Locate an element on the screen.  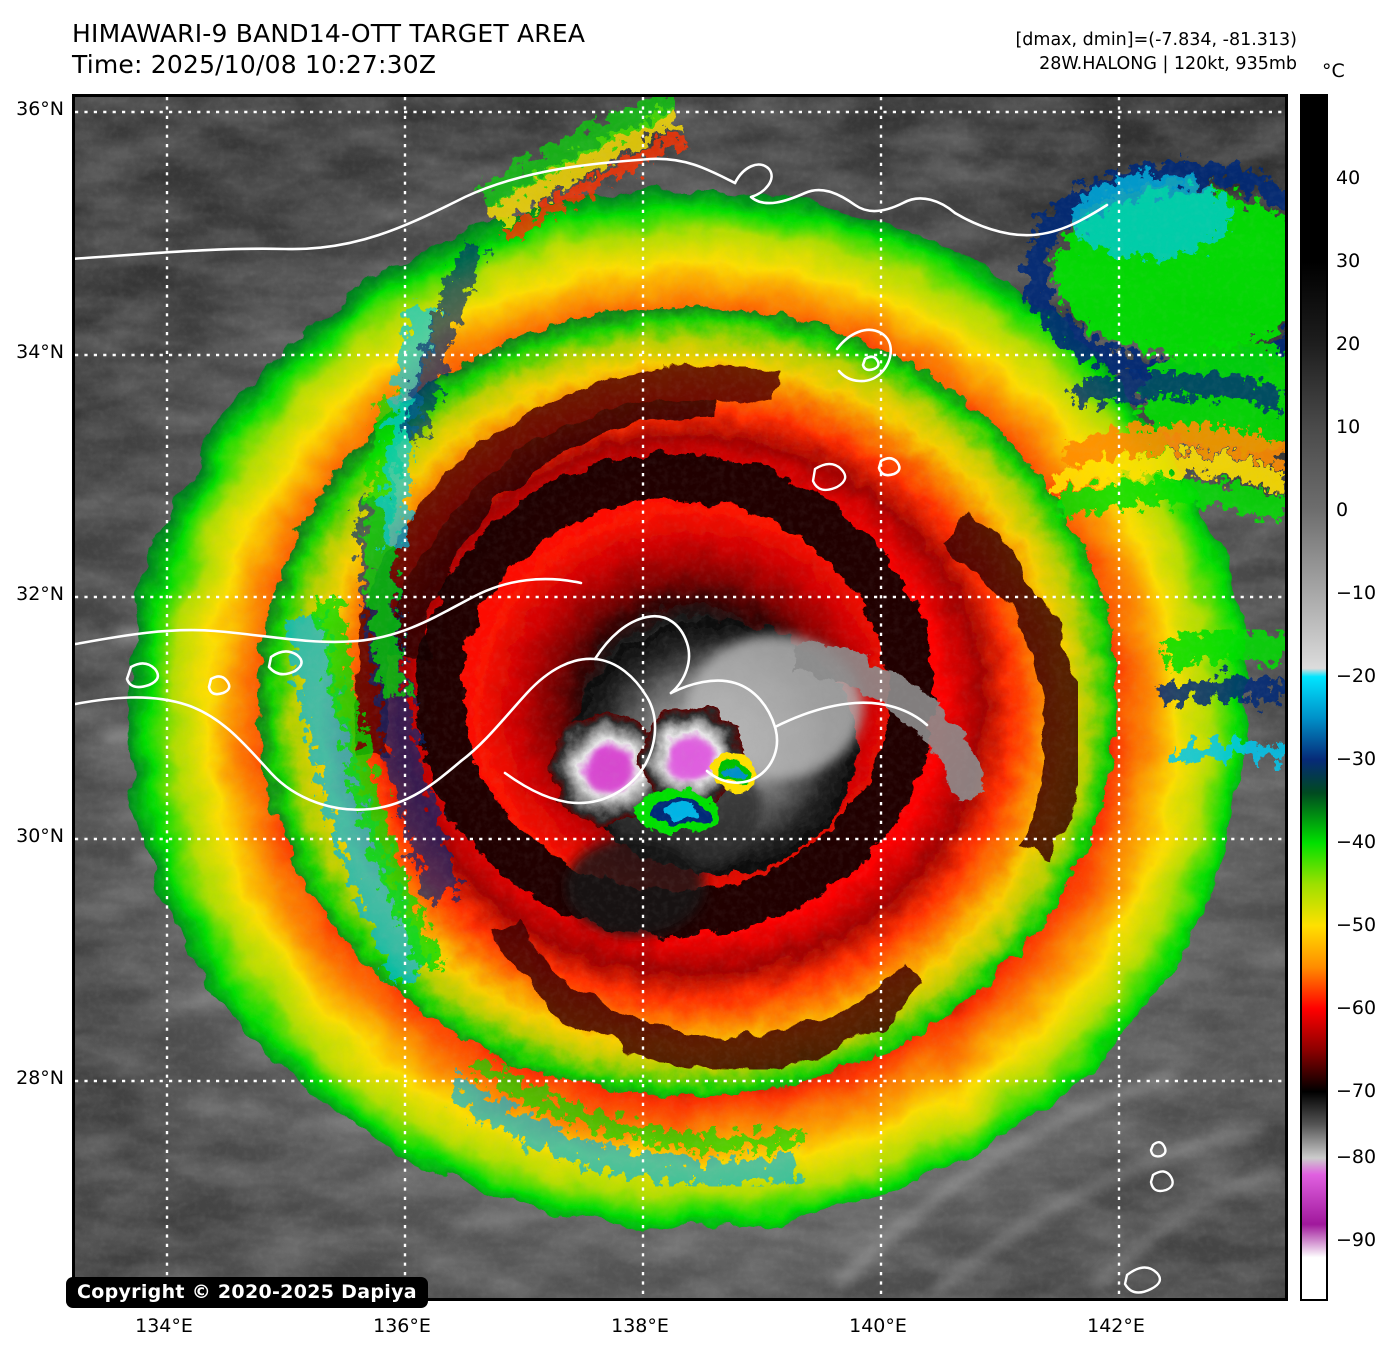
cbar-tick-m20: −20 is located at coordinates (1356, 676).